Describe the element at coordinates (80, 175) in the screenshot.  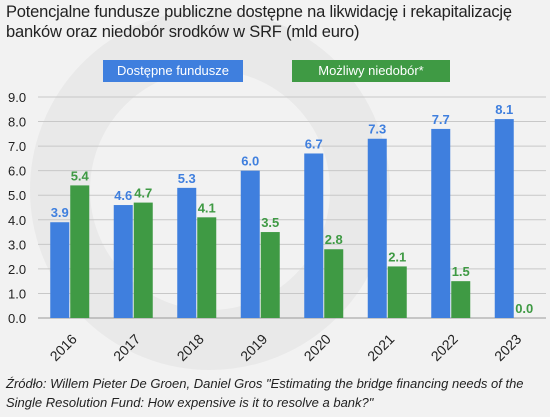
I see `data-label: 5.4` at that location.